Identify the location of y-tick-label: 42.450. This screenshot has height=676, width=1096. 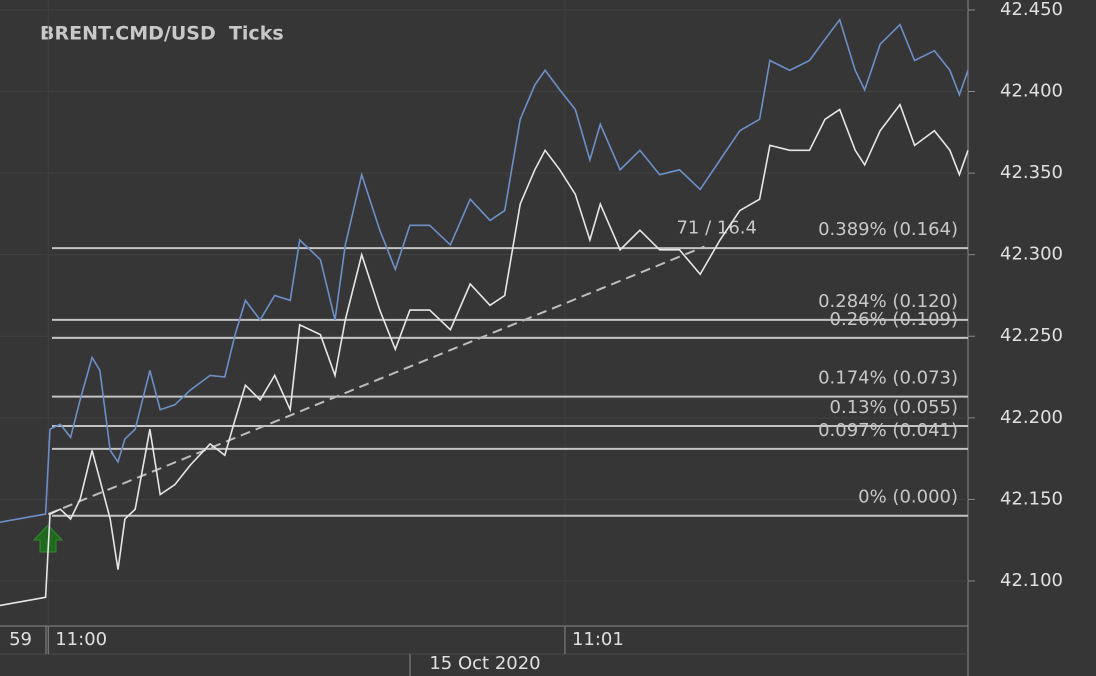
(1031, 10).